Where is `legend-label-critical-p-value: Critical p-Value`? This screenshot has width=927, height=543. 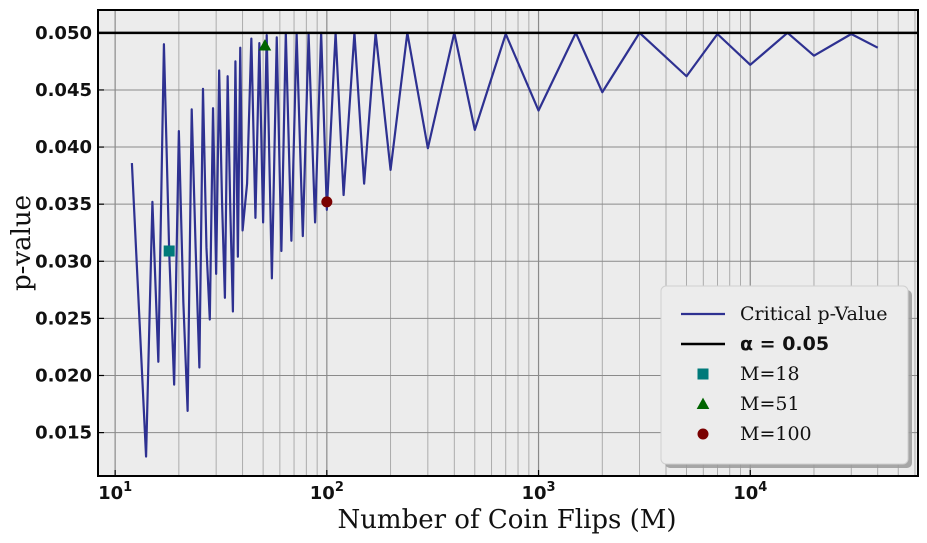 legend-label-critical-p-value: Critical p-Value is located at coordinates (814, 314).